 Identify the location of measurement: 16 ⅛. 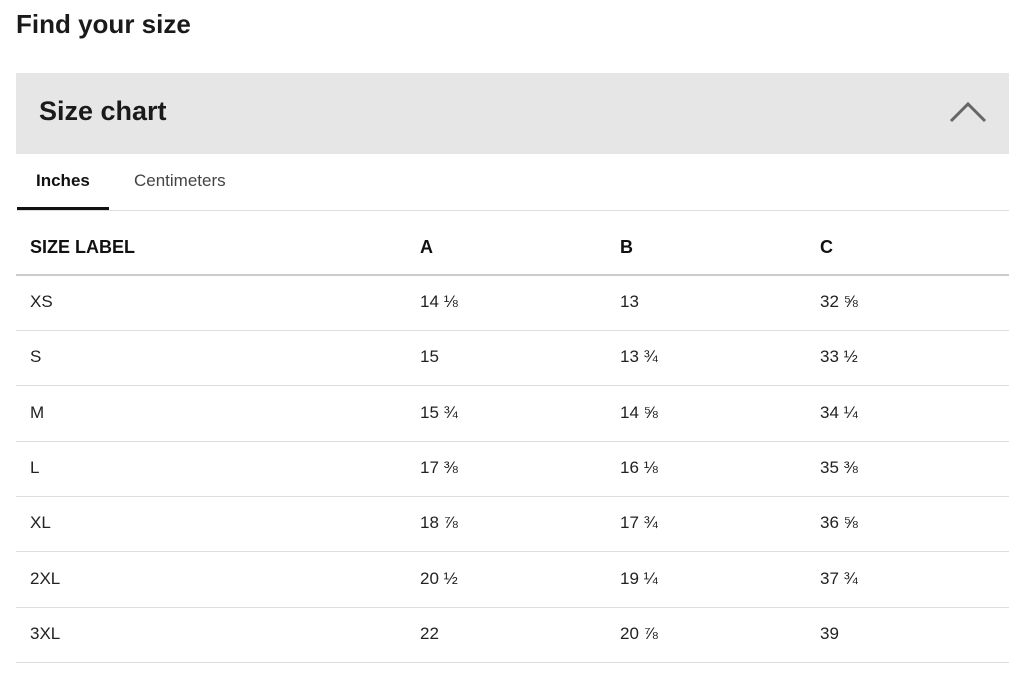
(639, 467).